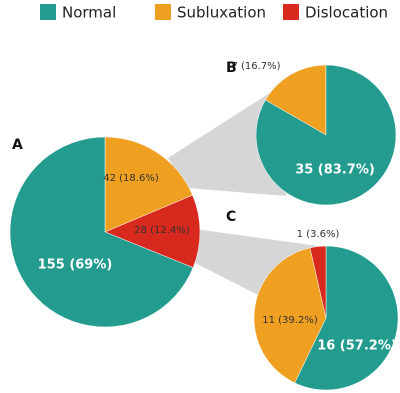  What do you see at coordinates (346, 13) in the screenshot?
I see `legend-label: Dislocation` at bounding box center [346, 13].